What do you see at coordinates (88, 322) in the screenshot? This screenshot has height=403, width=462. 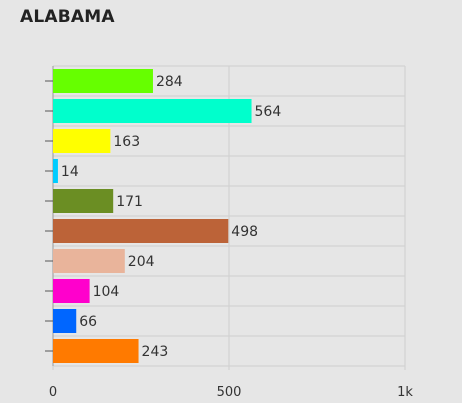 I see `data-label: 66` at bounding box center [88, 322].